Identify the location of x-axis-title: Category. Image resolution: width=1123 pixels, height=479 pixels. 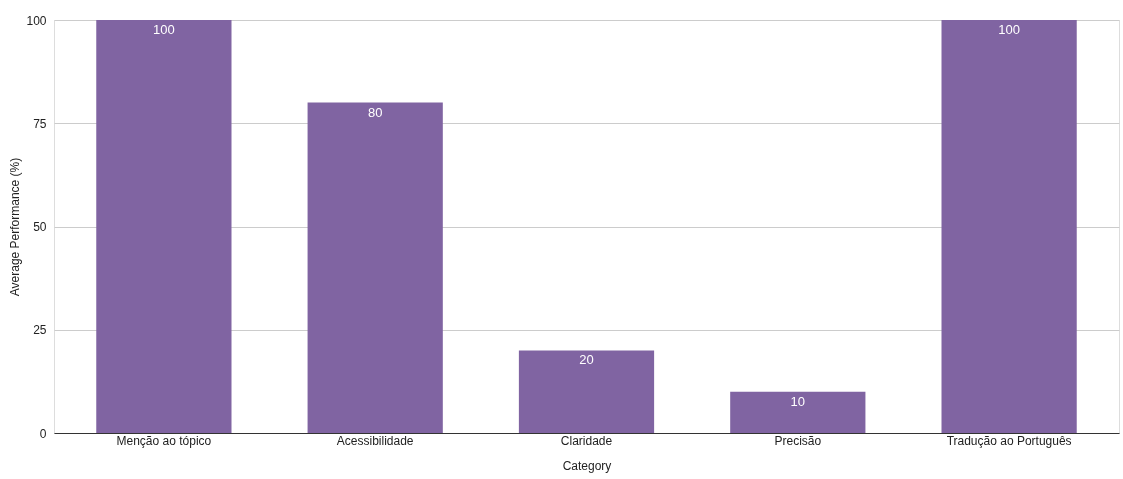
(587, 465).